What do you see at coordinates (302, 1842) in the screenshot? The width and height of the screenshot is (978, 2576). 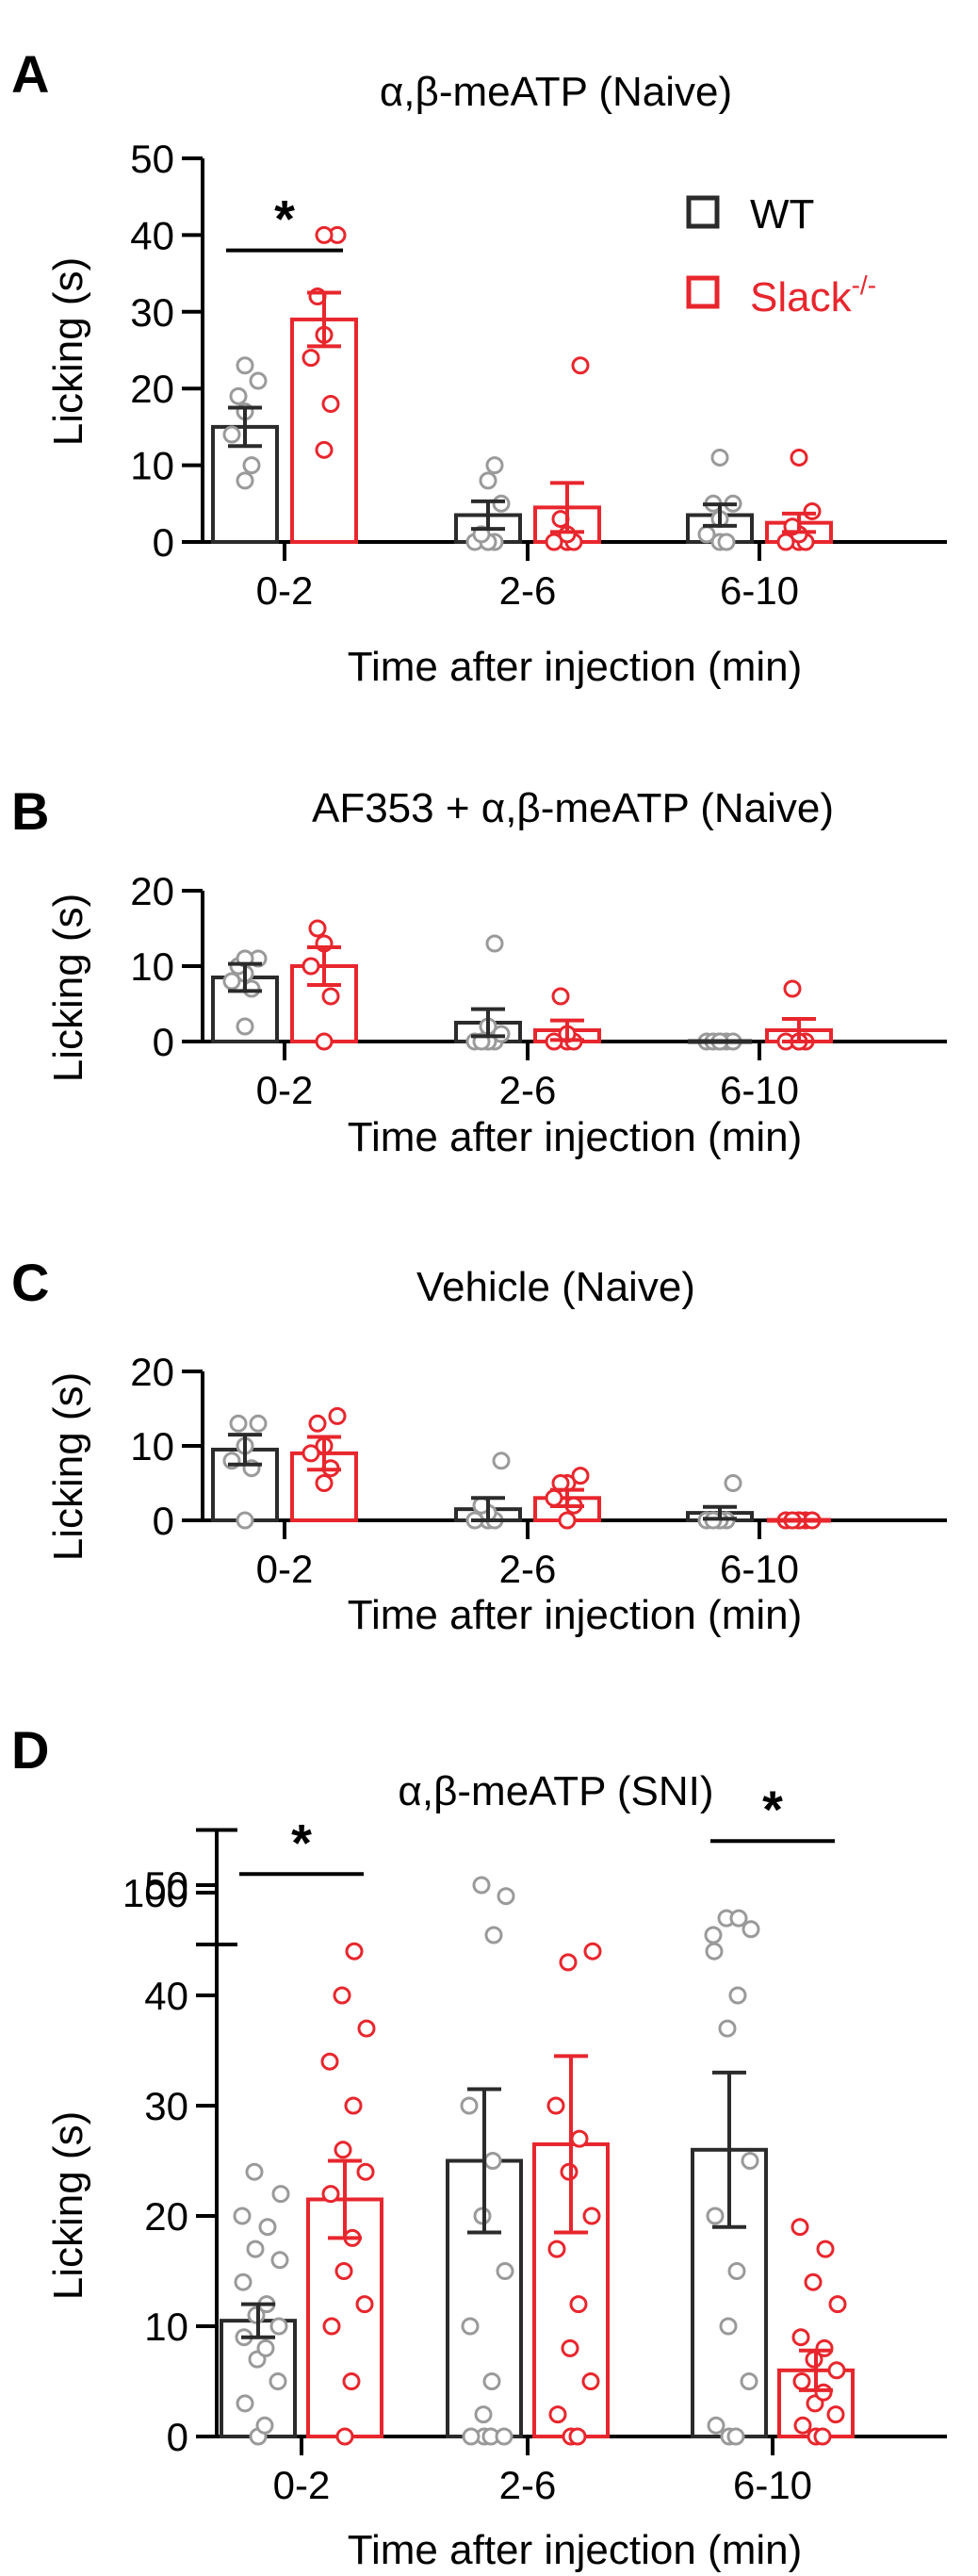 I see `panel-d-sig-star-0-2: *` at bounding box center [302, 1842].